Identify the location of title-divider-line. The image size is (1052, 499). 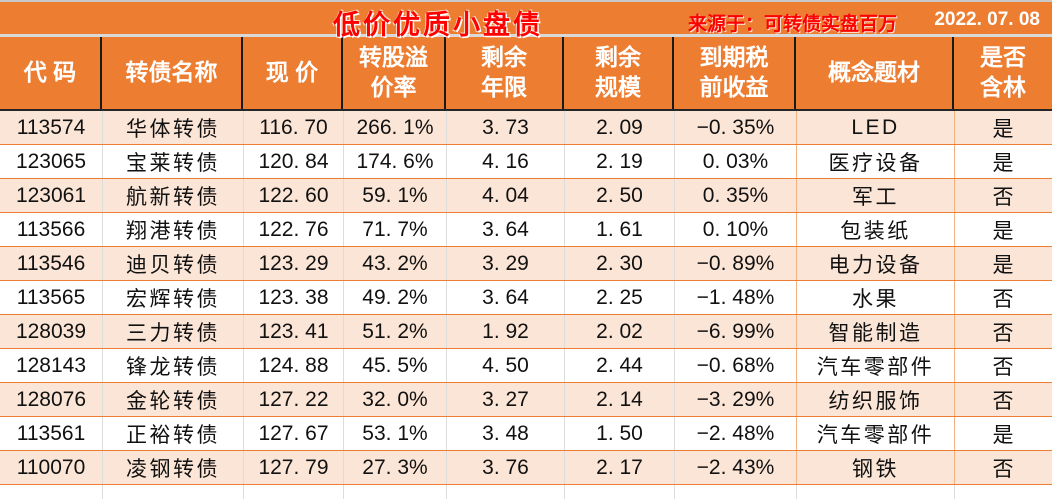
(526, 35).